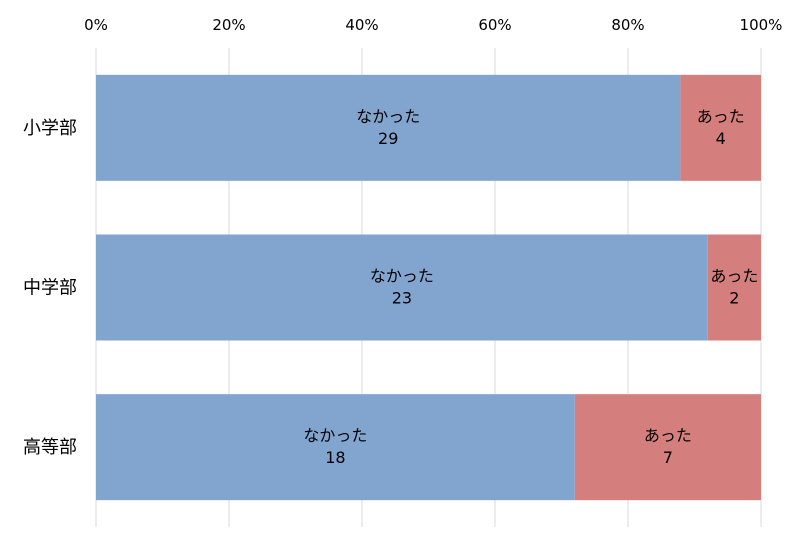  What do you see at coordinates (721, 138) in the screenshot?
I see `segment-value-label: 4` at bounding box center [721, 138].